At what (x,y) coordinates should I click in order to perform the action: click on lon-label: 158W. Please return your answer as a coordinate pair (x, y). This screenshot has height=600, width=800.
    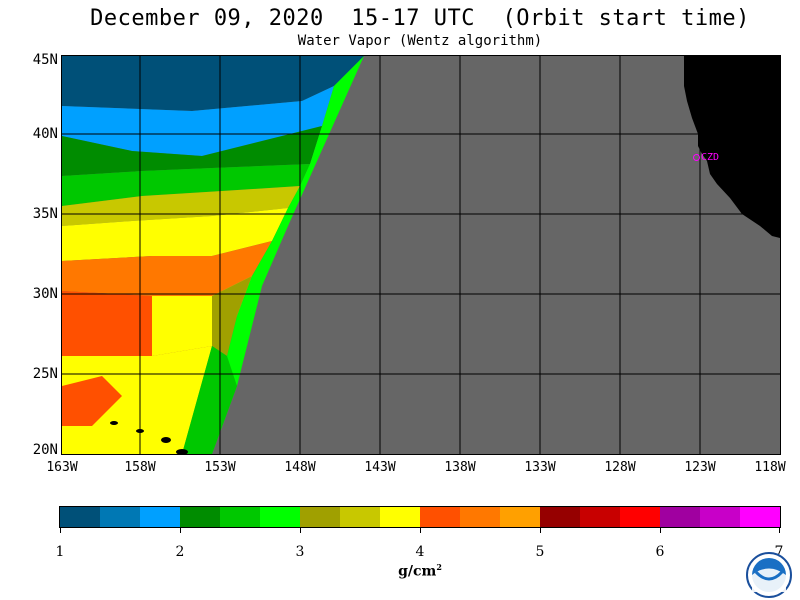
    Looking at the image, I should click on (140, 467).